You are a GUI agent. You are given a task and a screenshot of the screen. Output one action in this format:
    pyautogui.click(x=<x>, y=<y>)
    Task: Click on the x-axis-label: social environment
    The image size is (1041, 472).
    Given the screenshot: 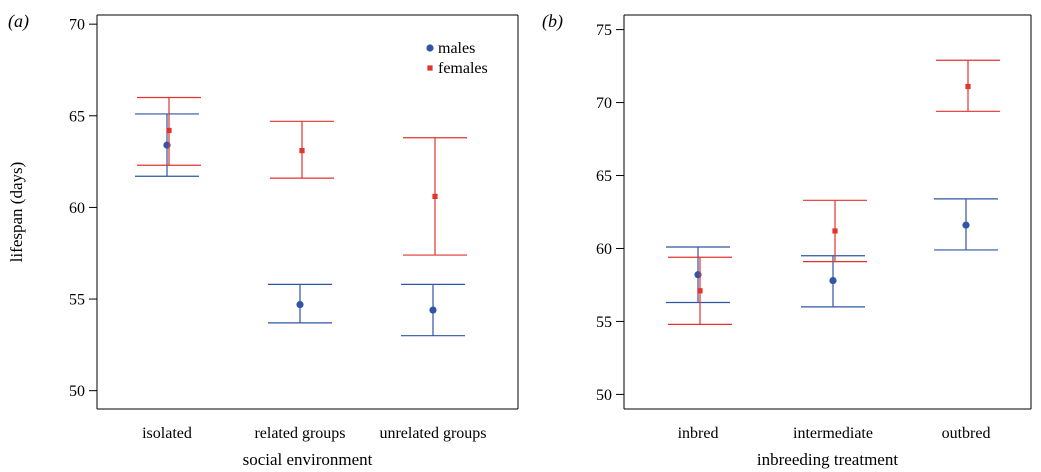 What is the action you would take?
    pyautogui.click(x=308, y=459)
    